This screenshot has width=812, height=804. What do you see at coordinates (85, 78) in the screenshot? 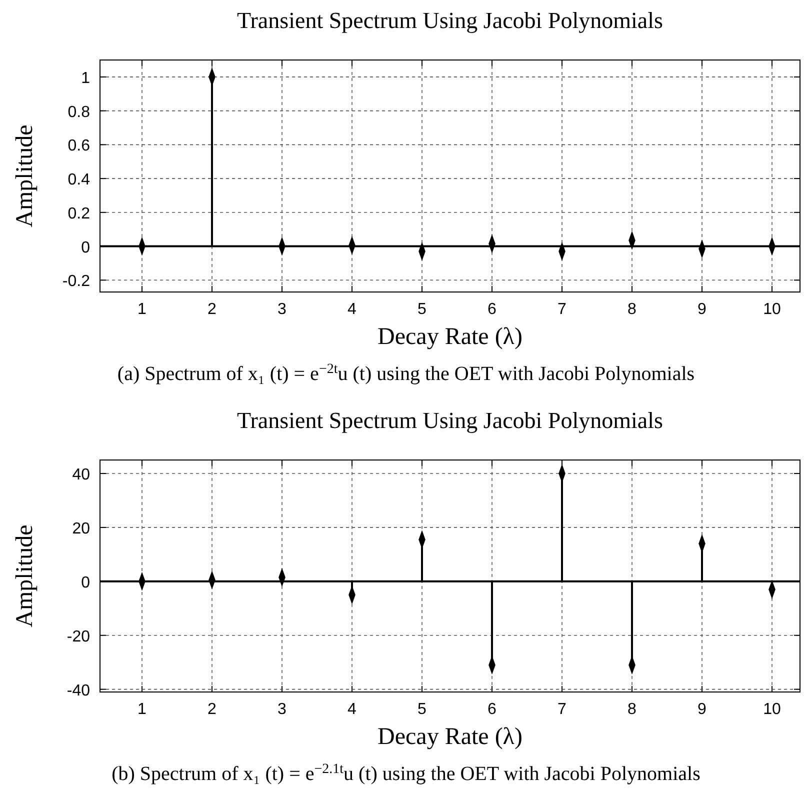
I see `y-tick-label: 1` at bounding box center [85, 78].